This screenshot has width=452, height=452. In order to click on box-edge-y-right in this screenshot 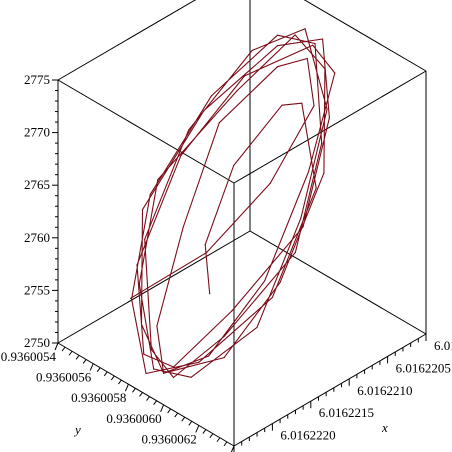, I will do `click(338, 282)`.